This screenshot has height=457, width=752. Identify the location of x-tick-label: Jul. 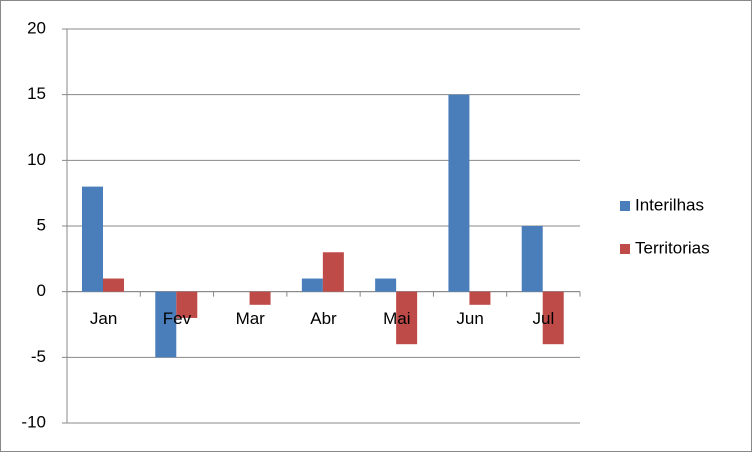
(543, 318).